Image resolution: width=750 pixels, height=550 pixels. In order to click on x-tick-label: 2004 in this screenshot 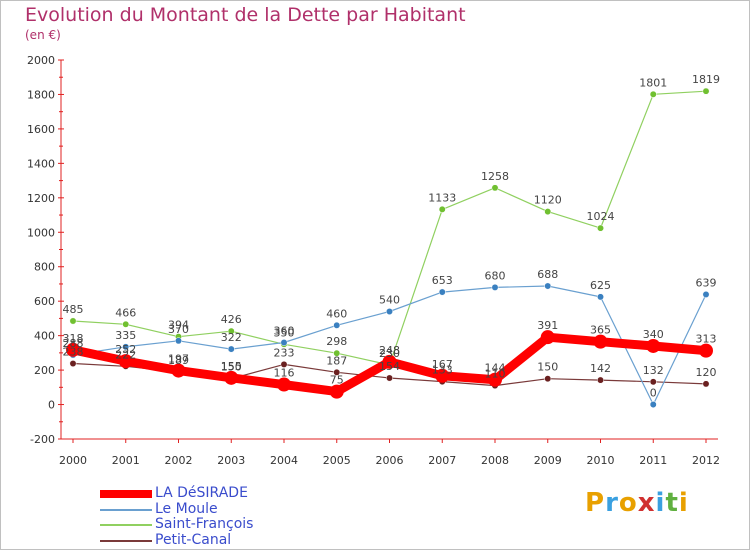, I will do `click(284, 460)`.